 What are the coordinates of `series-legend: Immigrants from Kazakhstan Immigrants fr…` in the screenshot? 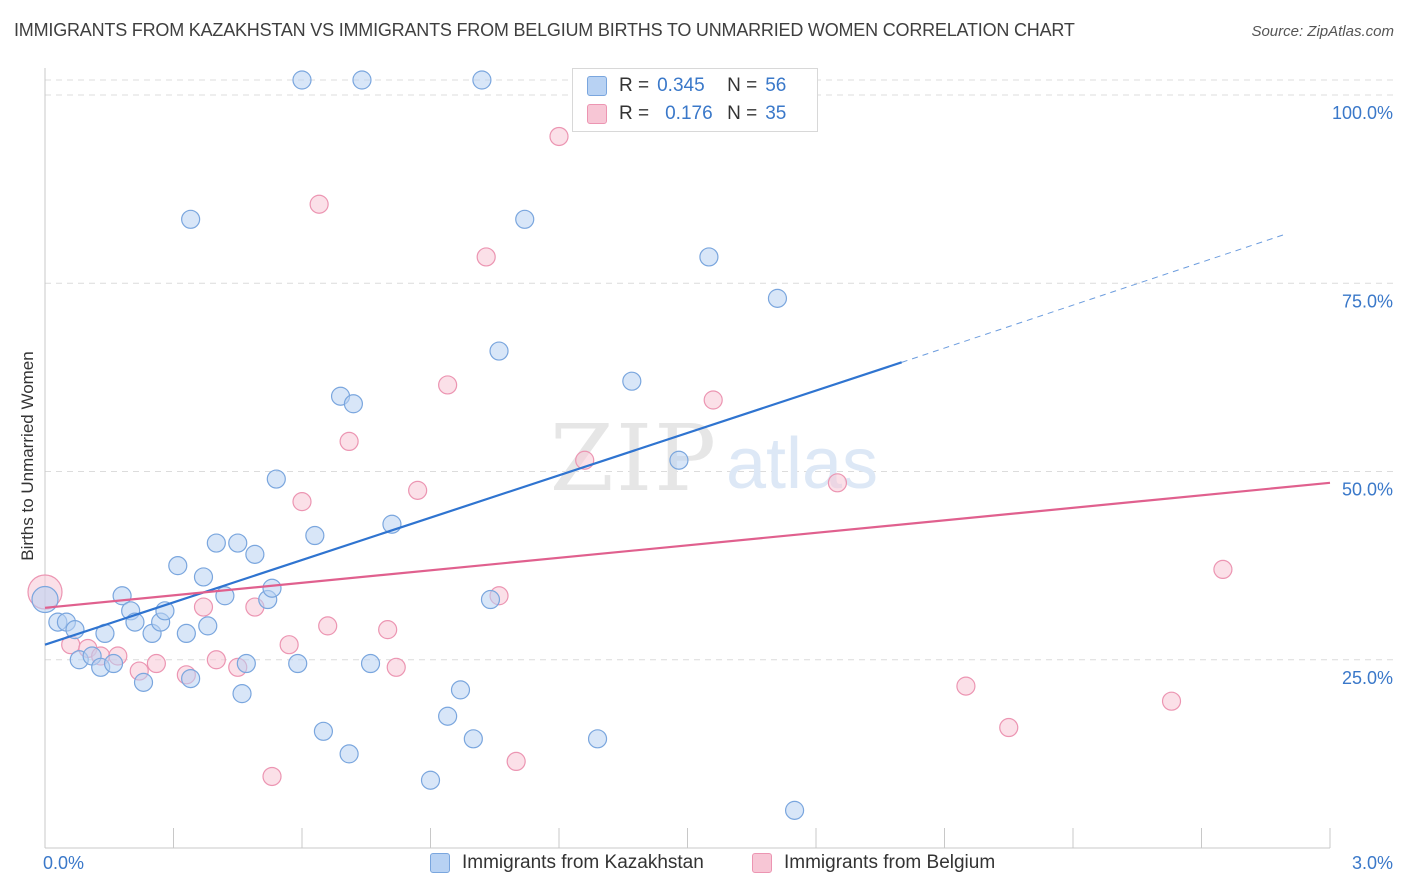 It's located at (703, 865).